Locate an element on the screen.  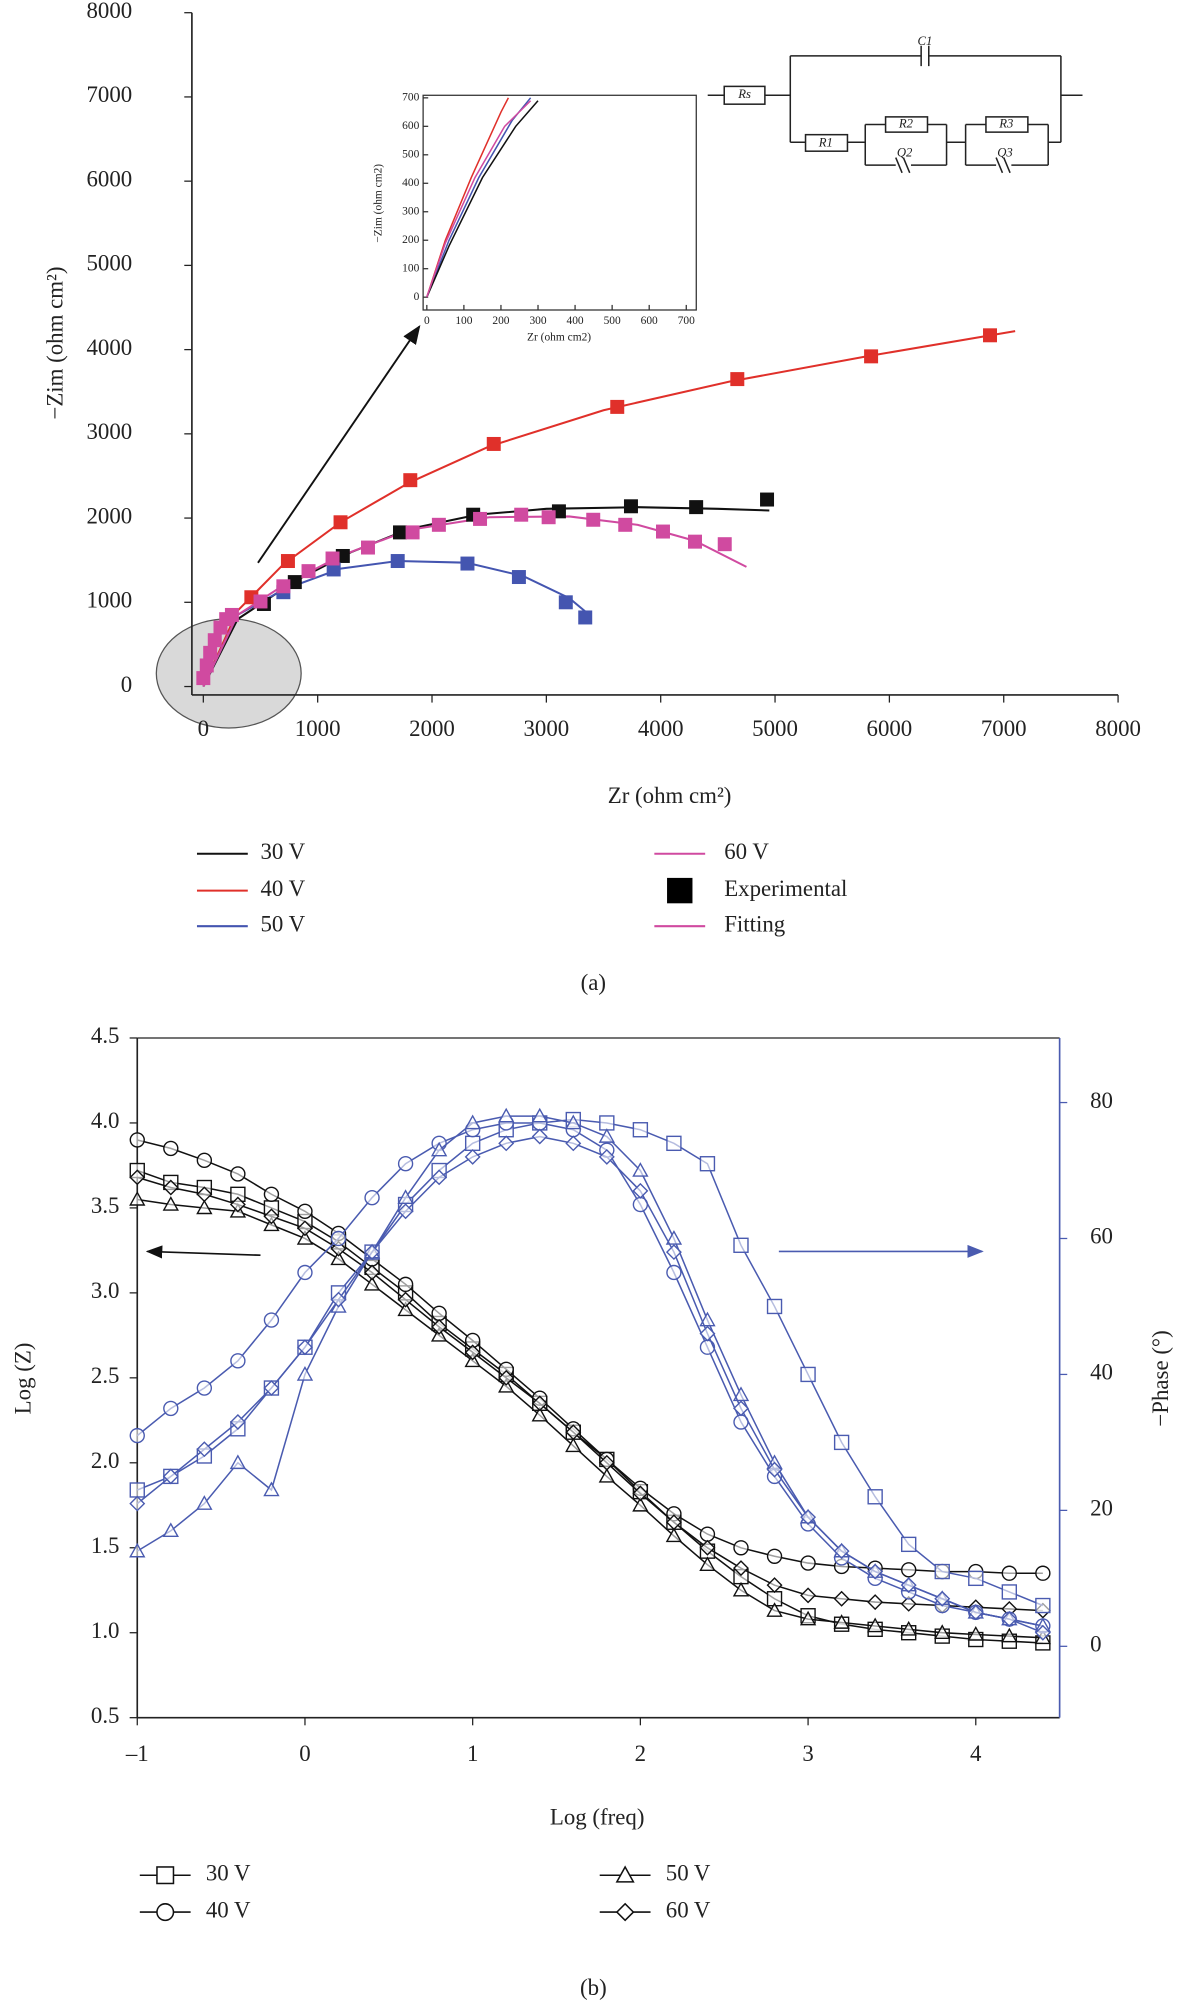
x-tick-label: 1000 is located at coordinates (318, 728).